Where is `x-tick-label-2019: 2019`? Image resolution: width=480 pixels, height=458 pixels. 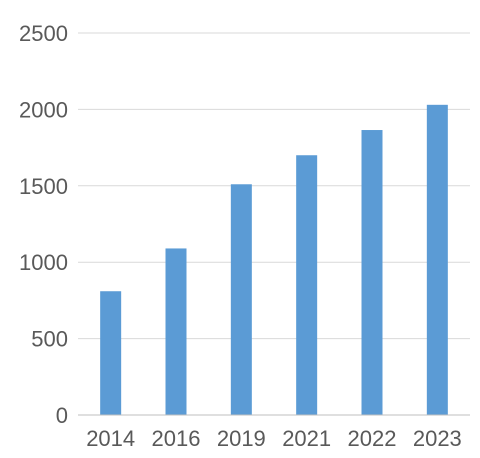
x-tick-label-2019: 2019 is located at coordinates (241, 438).